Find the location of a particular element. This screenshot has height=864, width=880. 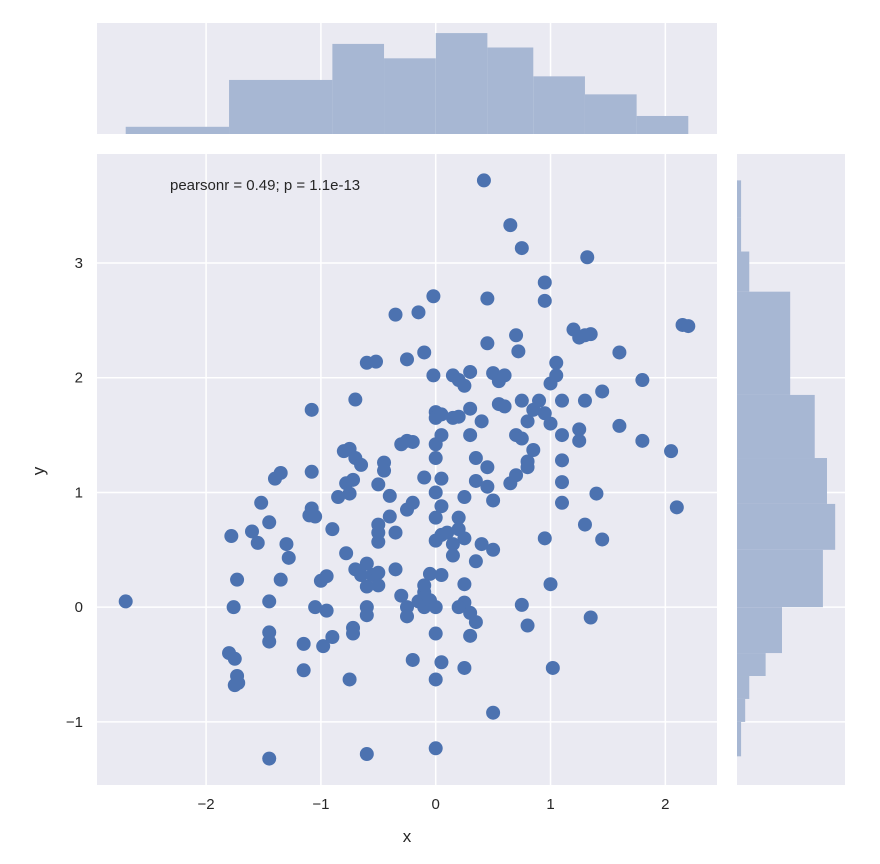

x-tick-label: 1 is located at coordinates (550, 804).